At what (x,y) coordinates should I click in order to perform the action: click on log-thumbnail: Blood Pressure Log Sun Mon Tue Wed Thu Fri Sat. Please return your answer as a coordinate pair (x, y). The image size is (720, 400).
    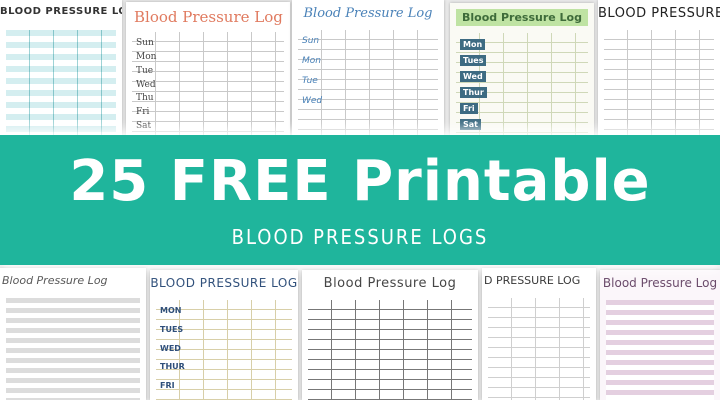
    Looking at the image, I should click on (208, 68).